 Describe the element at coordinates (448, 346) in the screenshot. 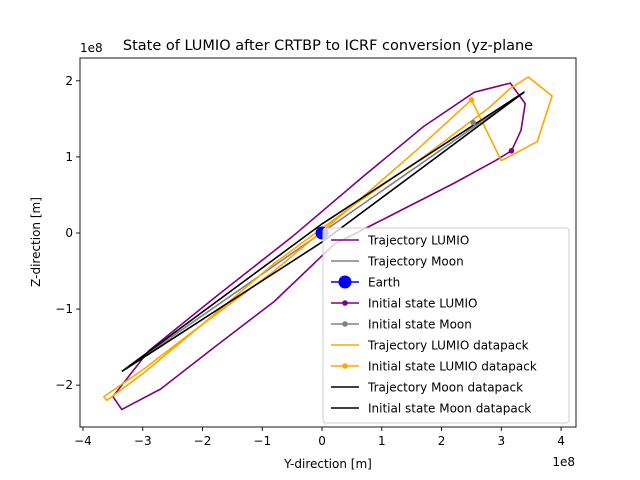

I see `legend-label: Trajectory LUMIO datapack` at that location.